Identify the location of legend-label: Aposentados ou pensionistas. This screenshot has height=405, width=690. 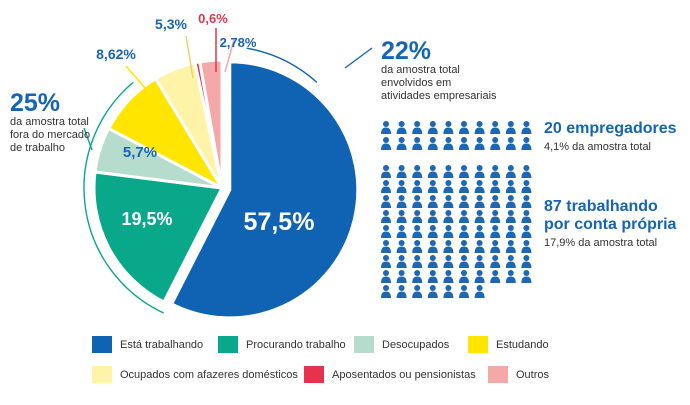
(404, 374).